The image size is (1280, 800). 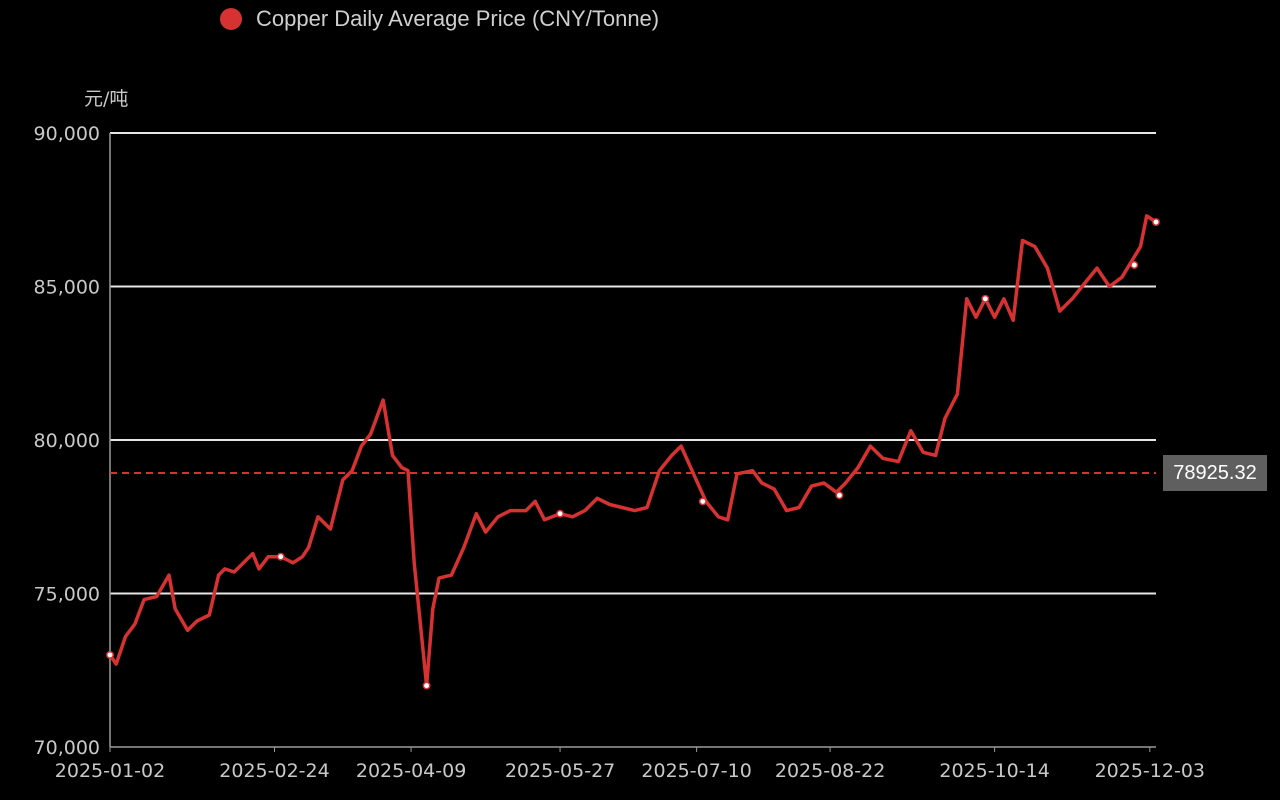 I want to click on x-tick-label: 2025-01-02, so click(x=110, y=771).